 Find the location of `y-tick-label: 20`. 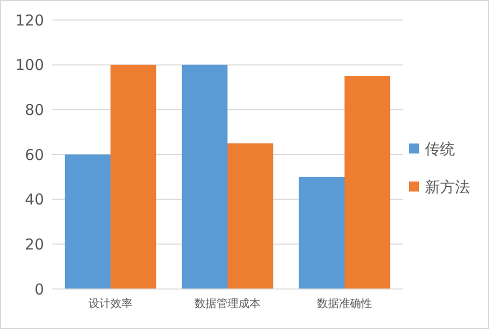

y-tick-label: 20 is located at coordinates (34, 244).